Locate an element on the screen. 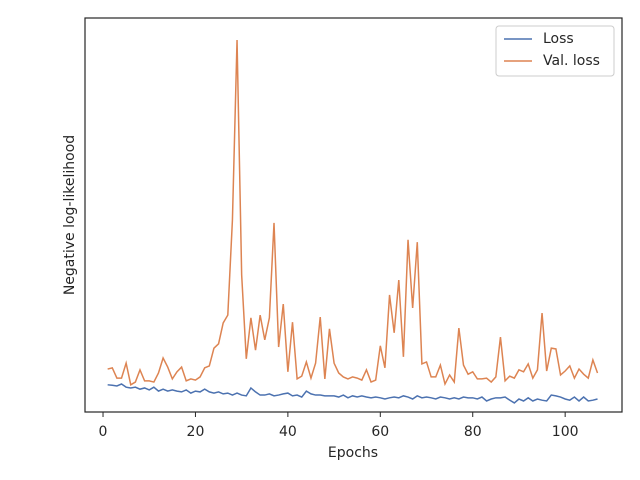  x-tick-label: 20 is located at coordinates (196, 432).